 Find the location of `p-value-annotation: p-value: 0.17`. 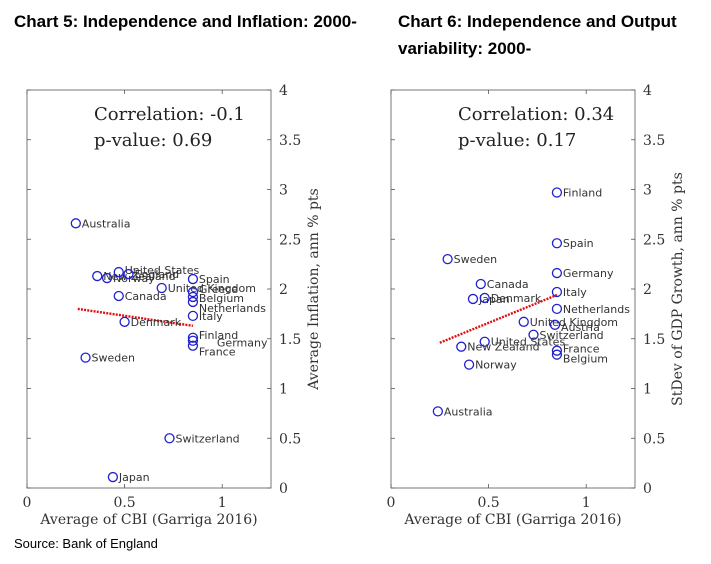

p-value-annotation: p-value: 0.17 is located at coordinates (517, 140).